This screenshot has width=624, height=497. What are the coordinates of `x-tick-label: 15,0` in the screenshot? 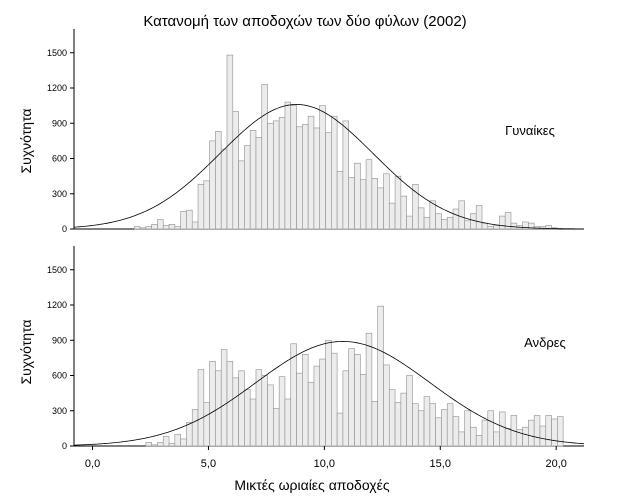 It's located at (440, 464).